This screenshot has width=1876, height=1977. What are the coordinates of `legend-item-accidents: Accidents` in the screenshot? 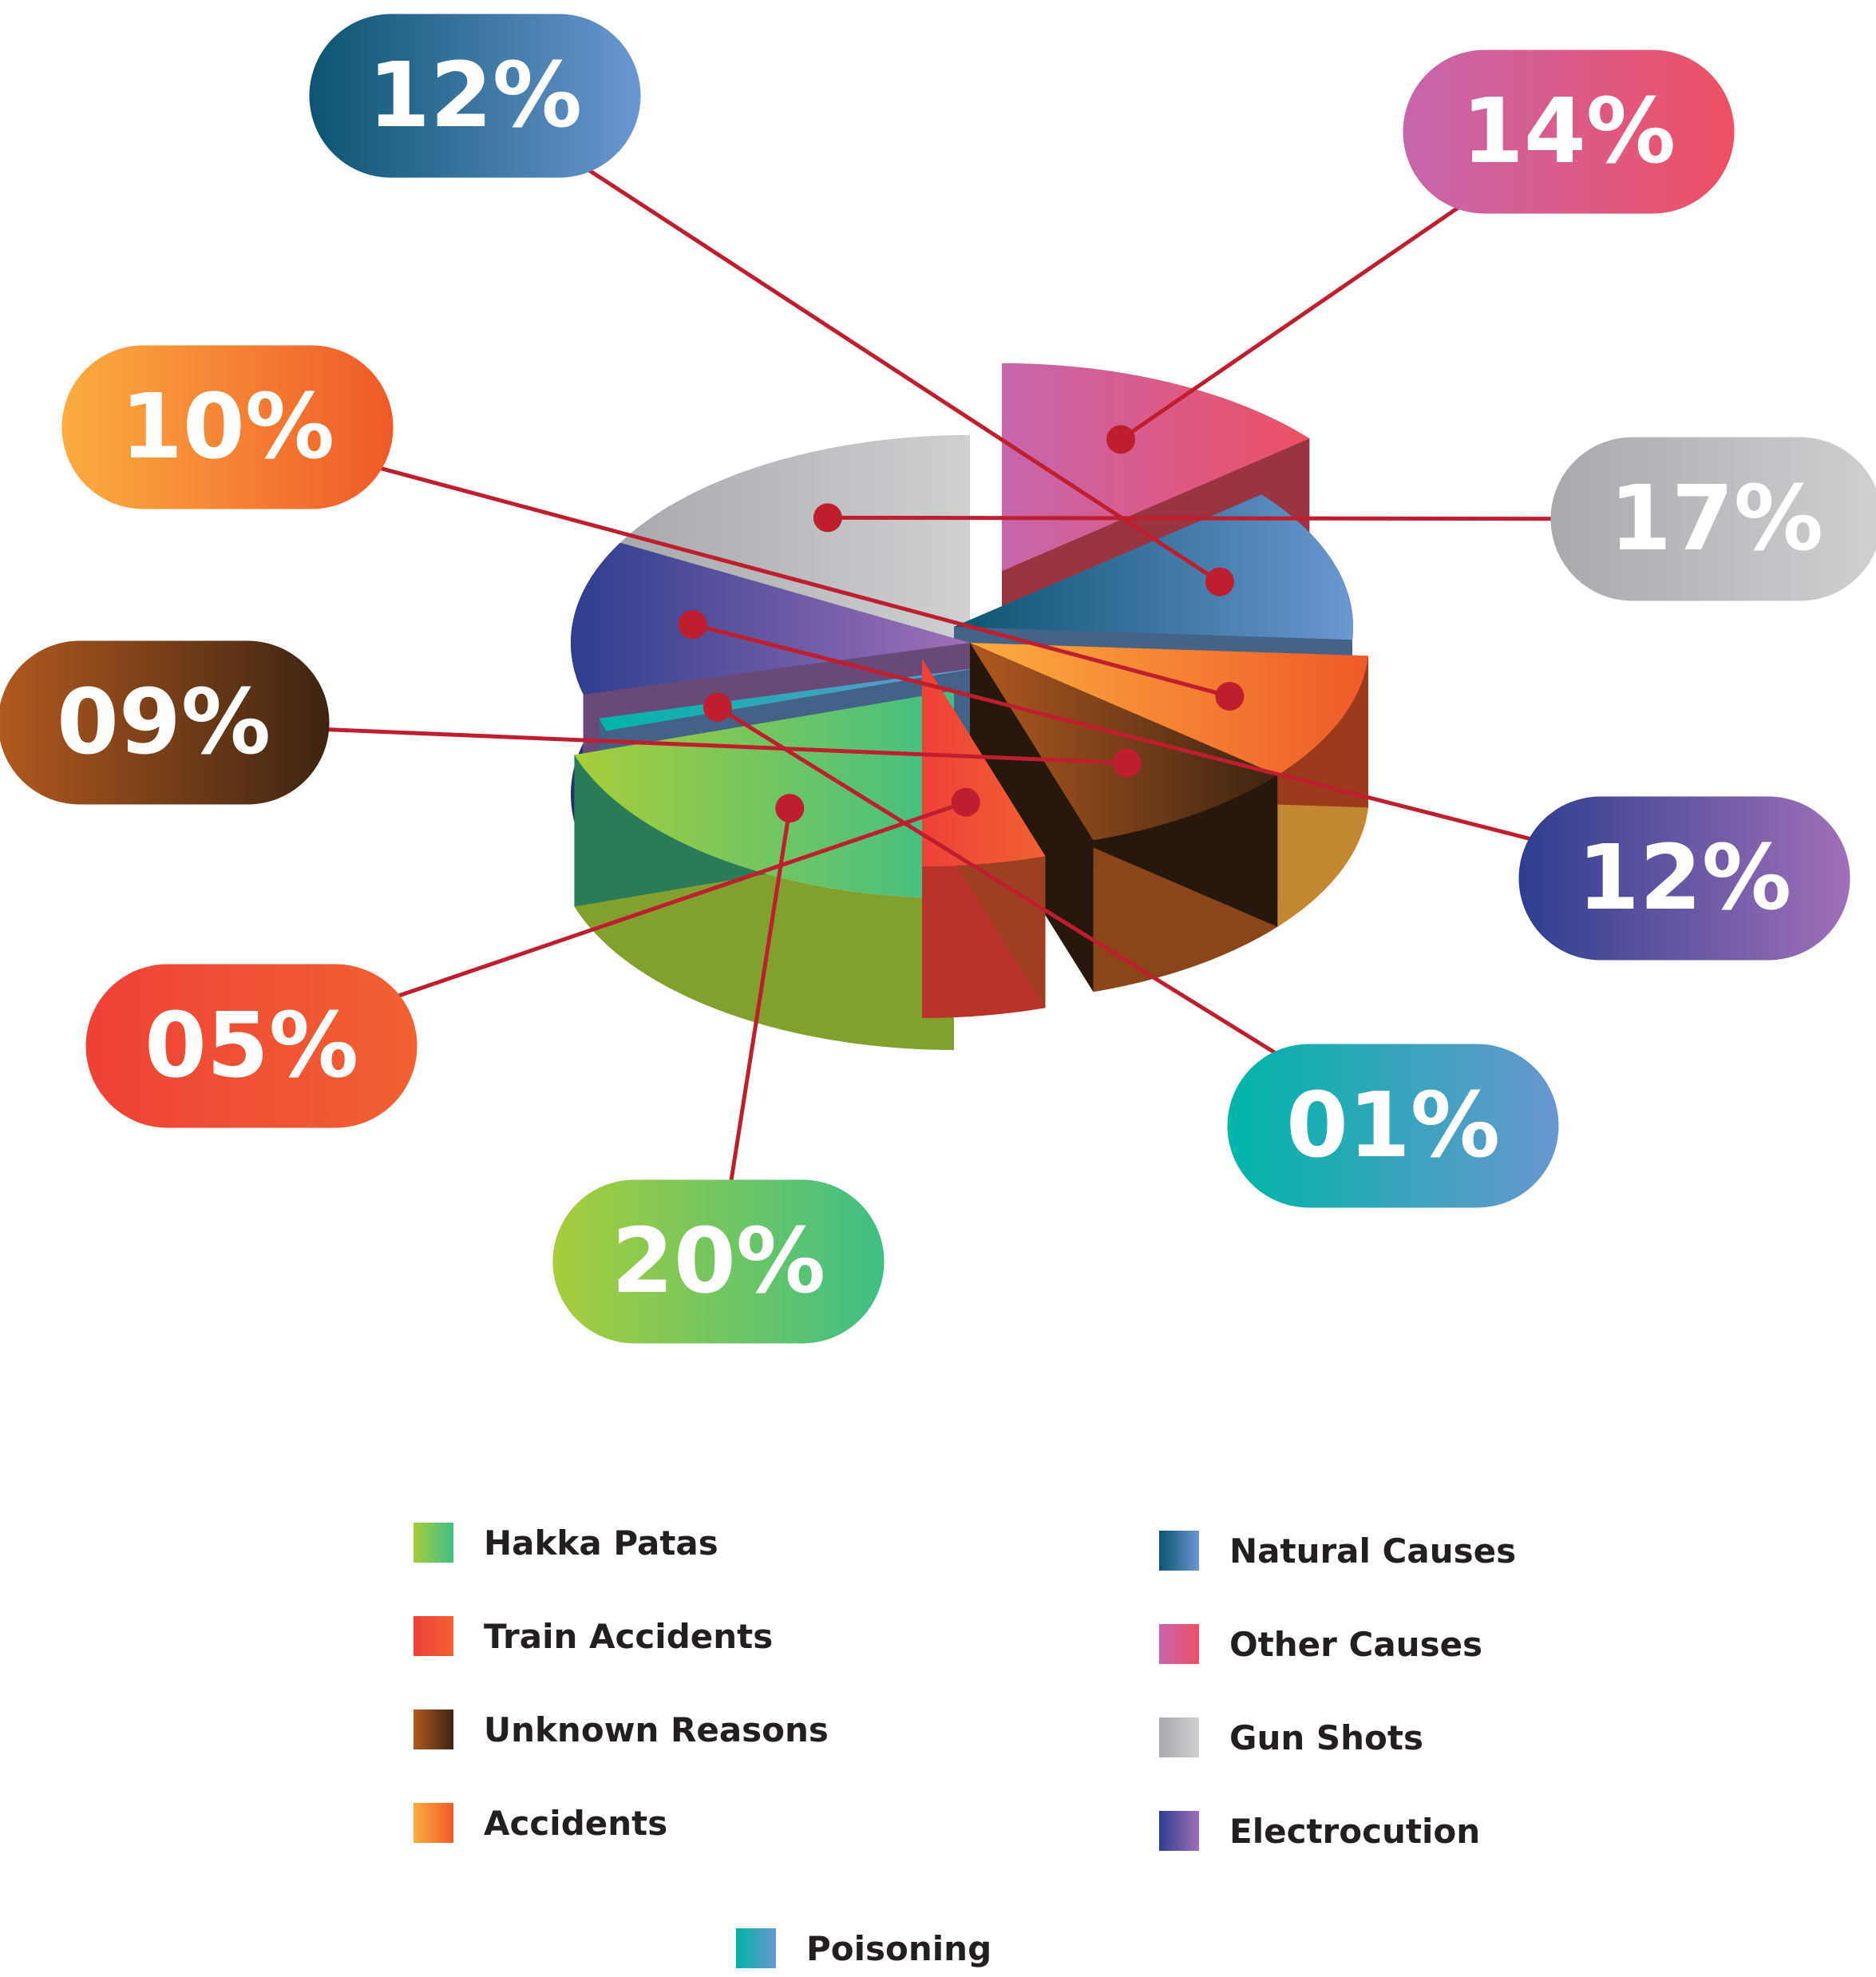 It's located at (540, 1823).